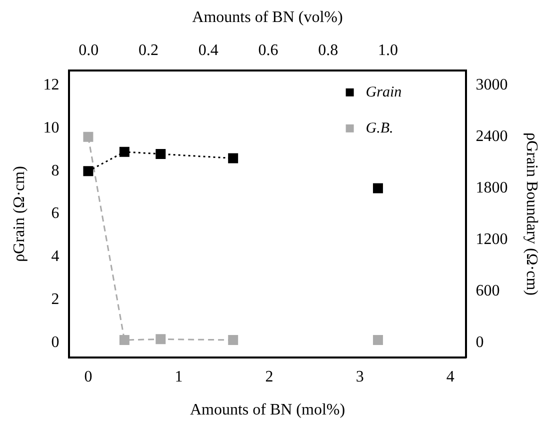 Image resolution: width=551 pixels, height=428 pixels. What do you see at coordinates (19, 214) in the screenshot?
I see `y-axis-title: ρGrain (Ω·cm)` at bounding box center [19, 214].